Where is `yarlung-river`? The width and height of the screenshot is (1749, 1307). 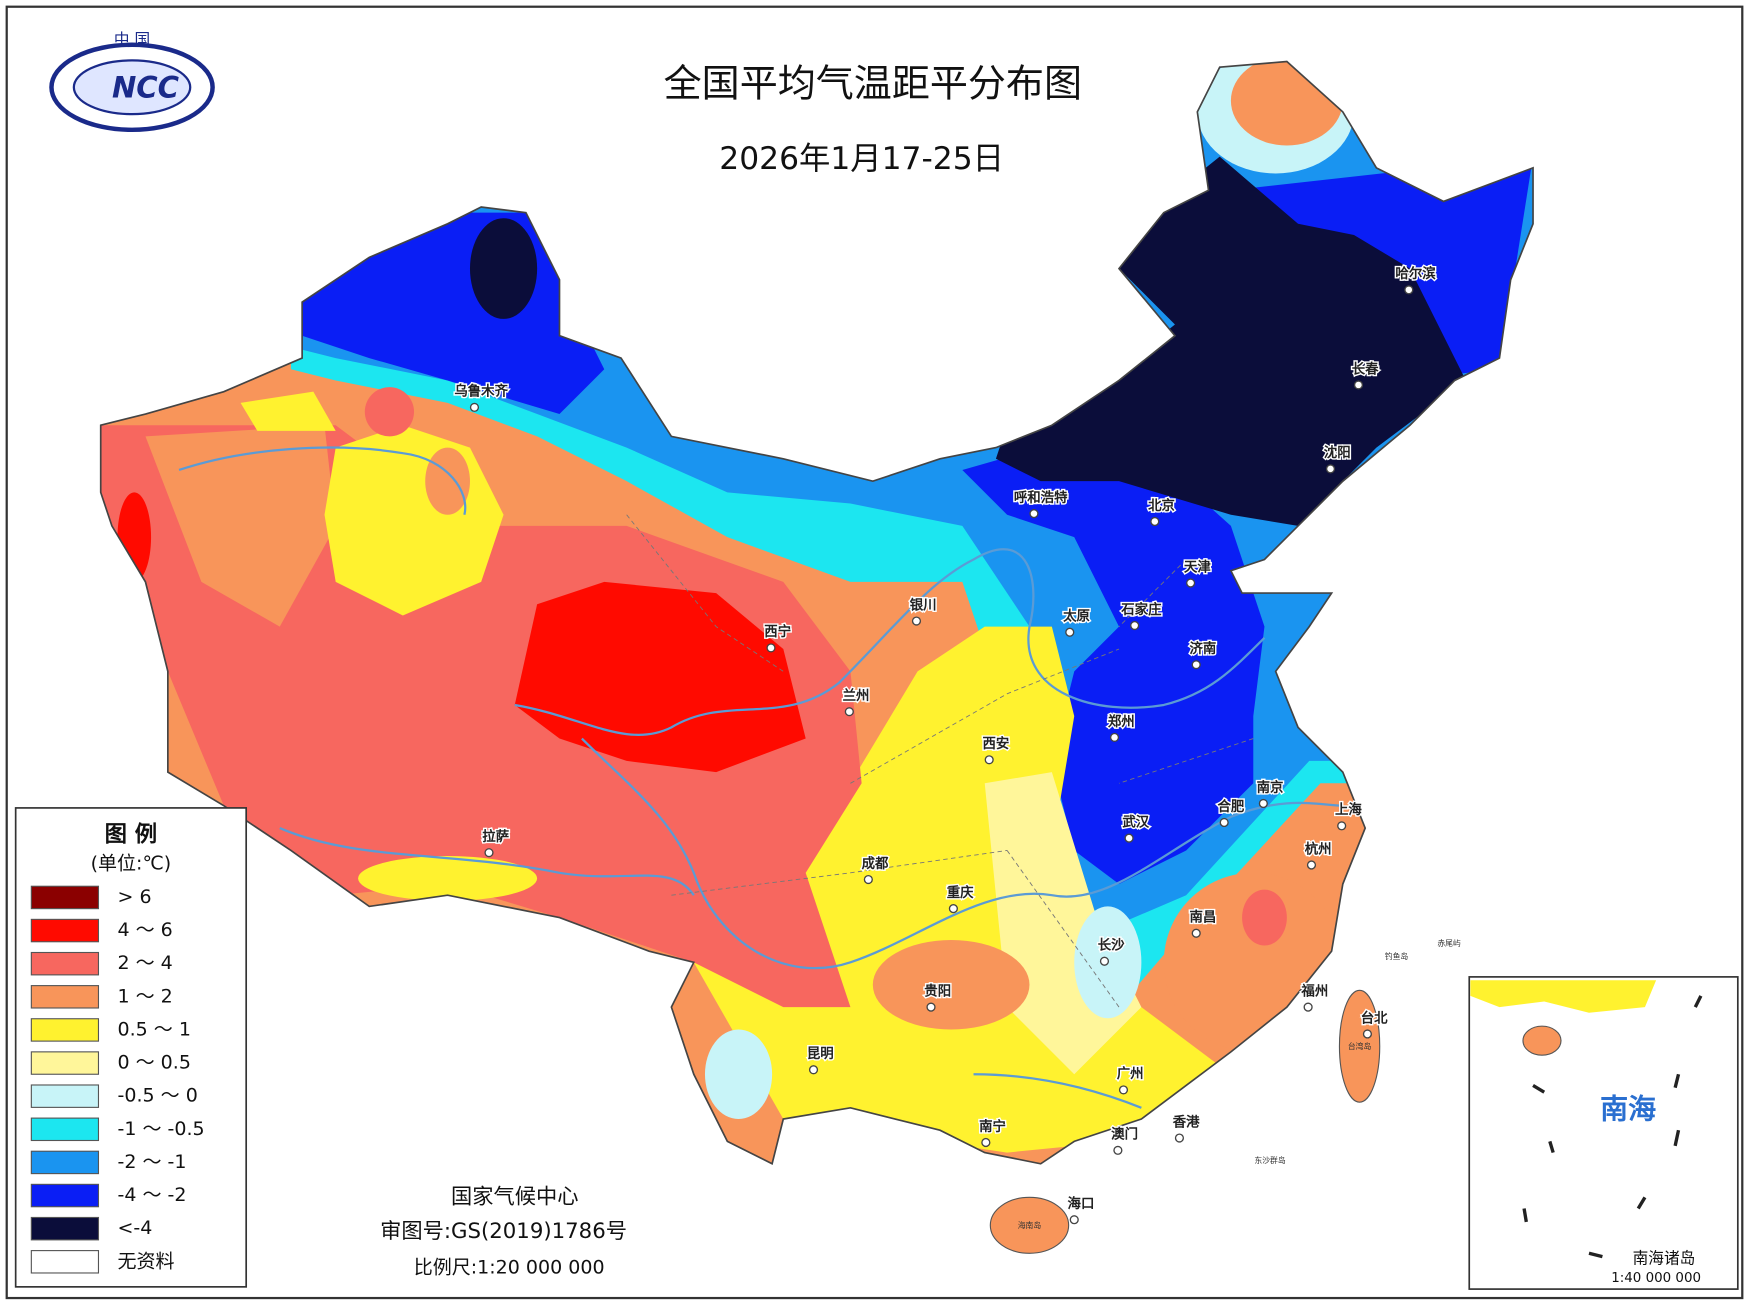 yarlung-river is located at coordinates (487, 861).